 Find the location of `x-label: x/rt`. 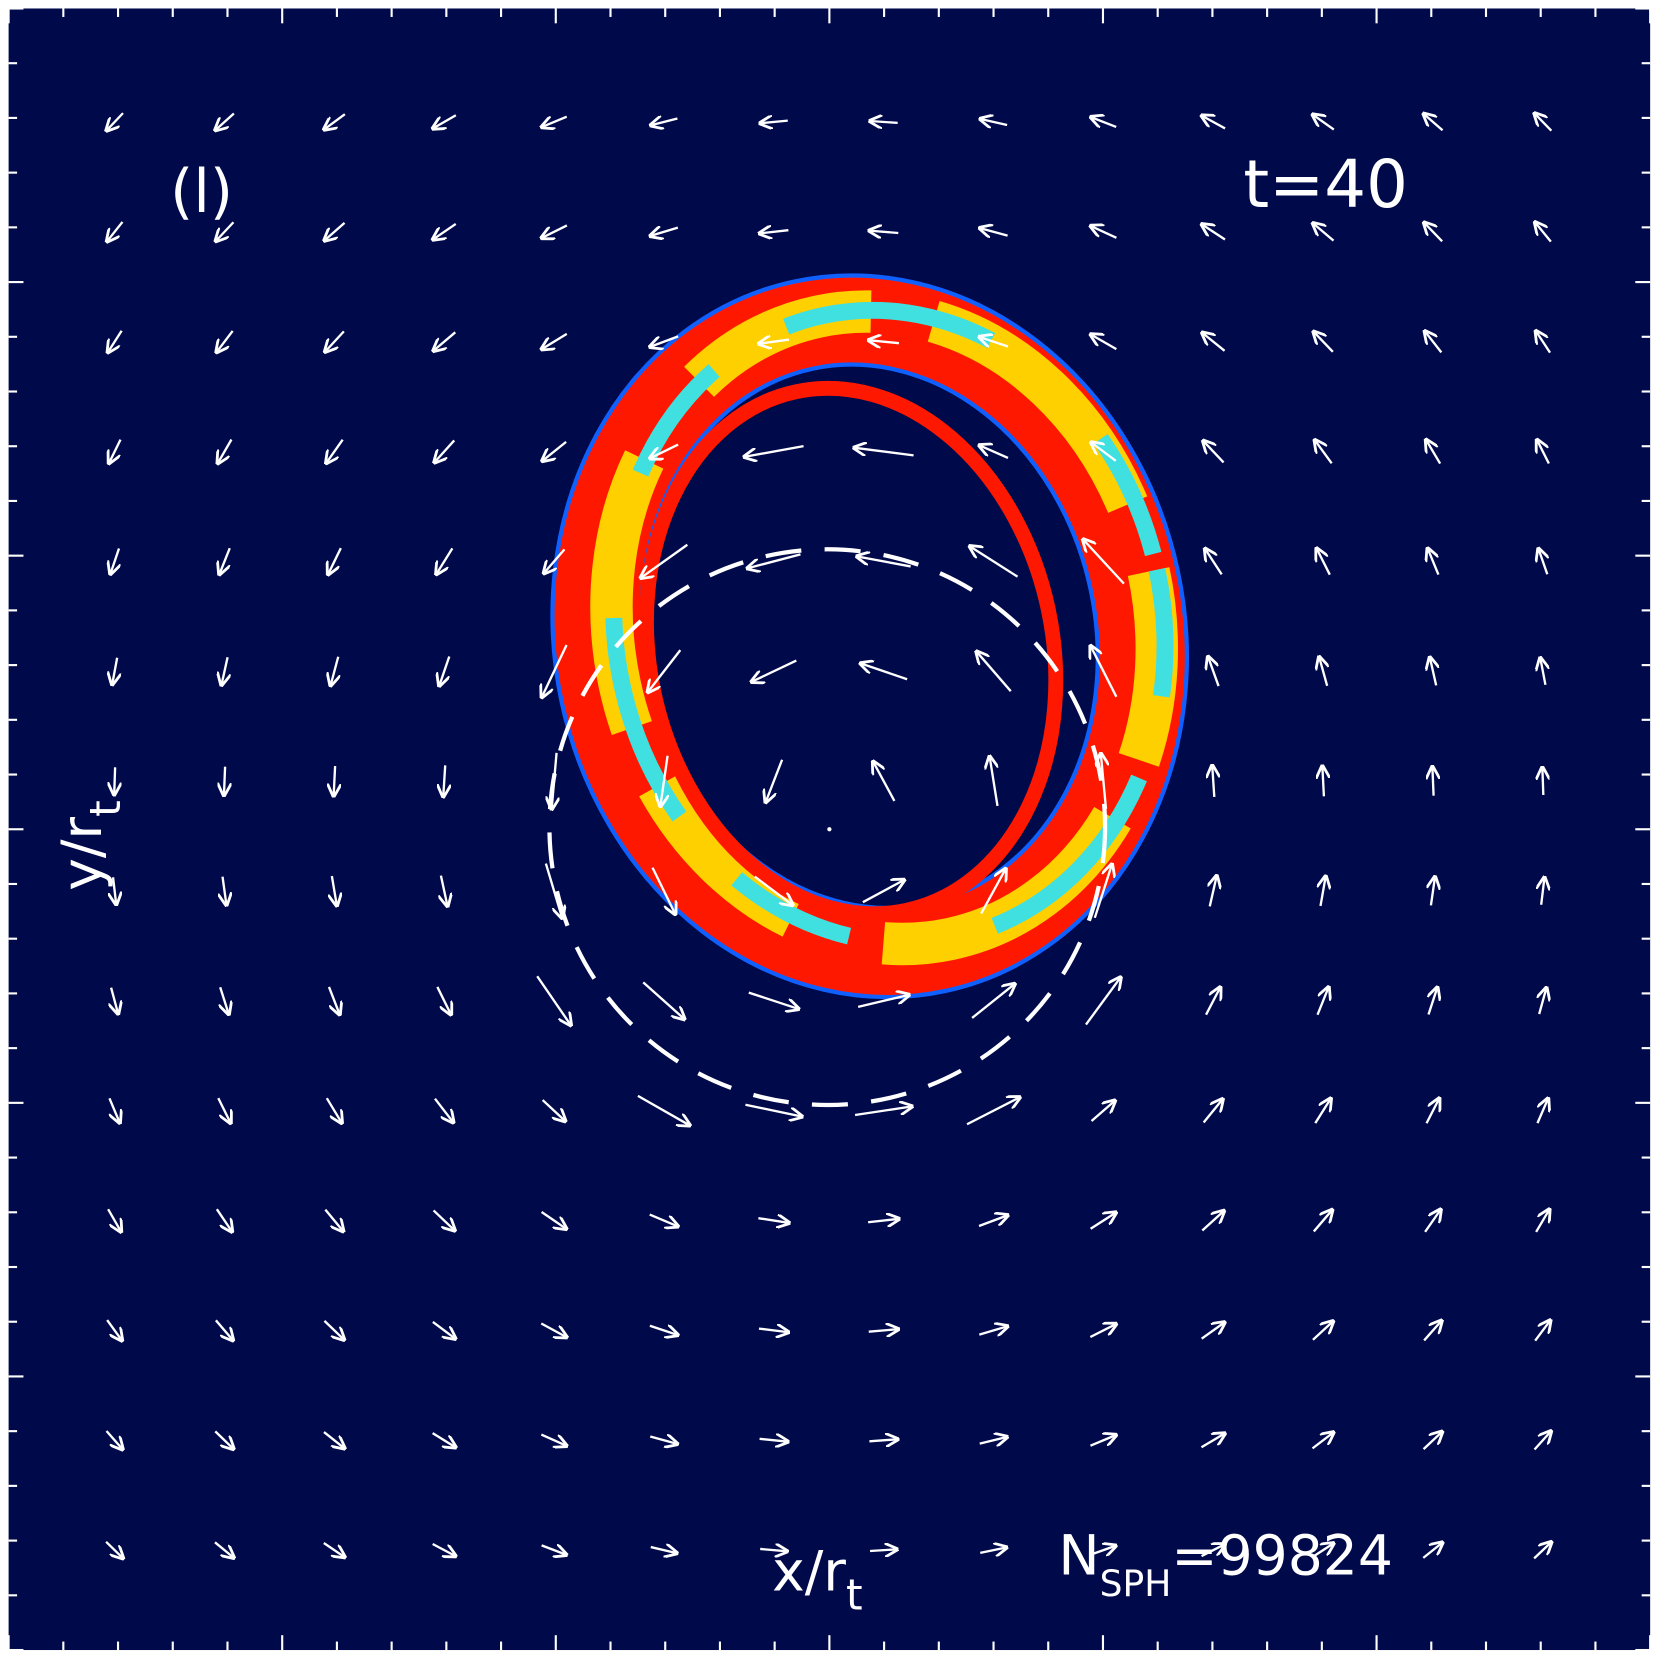

x-label: x/rt is located at coordinates (817, 1581).